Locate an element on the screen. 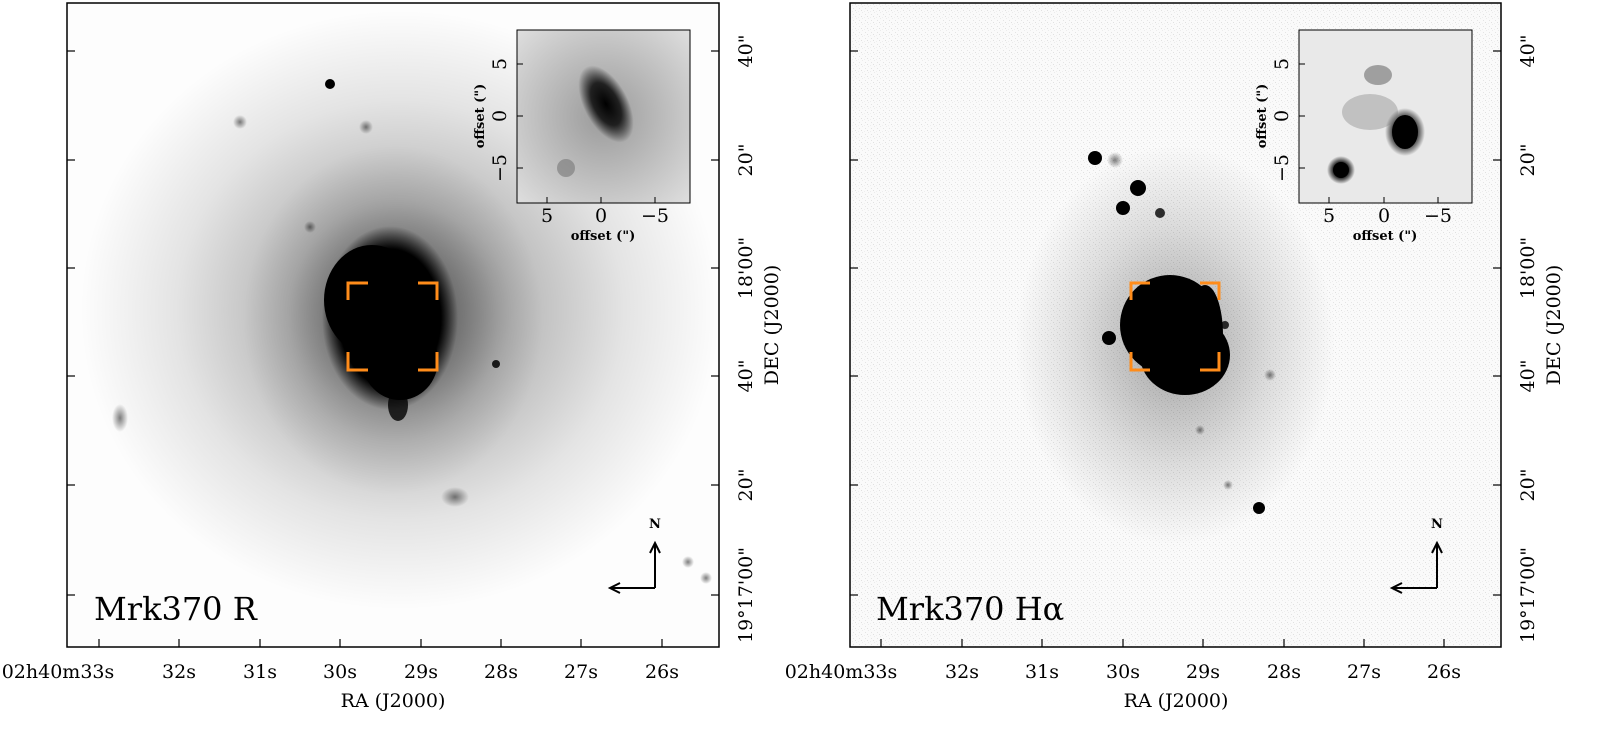  left-ra-tick-label: 32s is located at coordinates (179, 672).